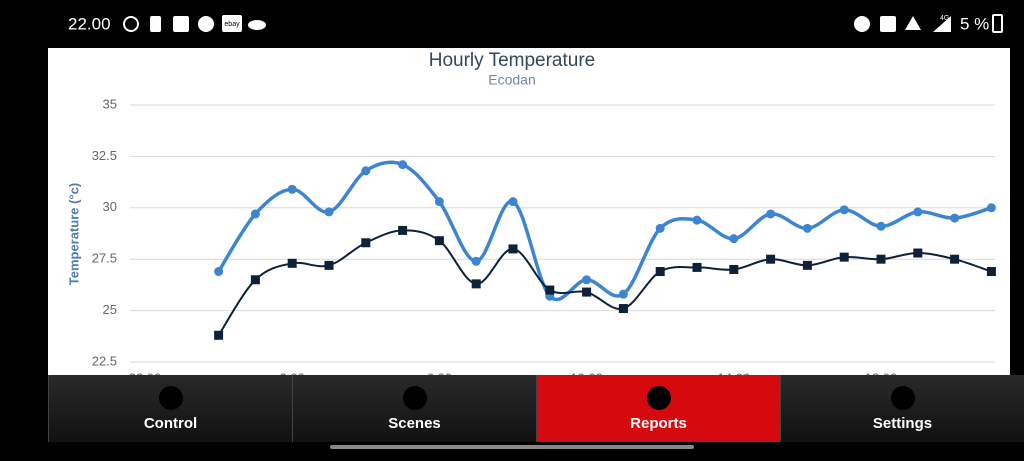 This screenshot has height=461, width=1024. Describe the element at coordinates (89, 23) in the screenshot. I see `status-time: 22.00` at that location.